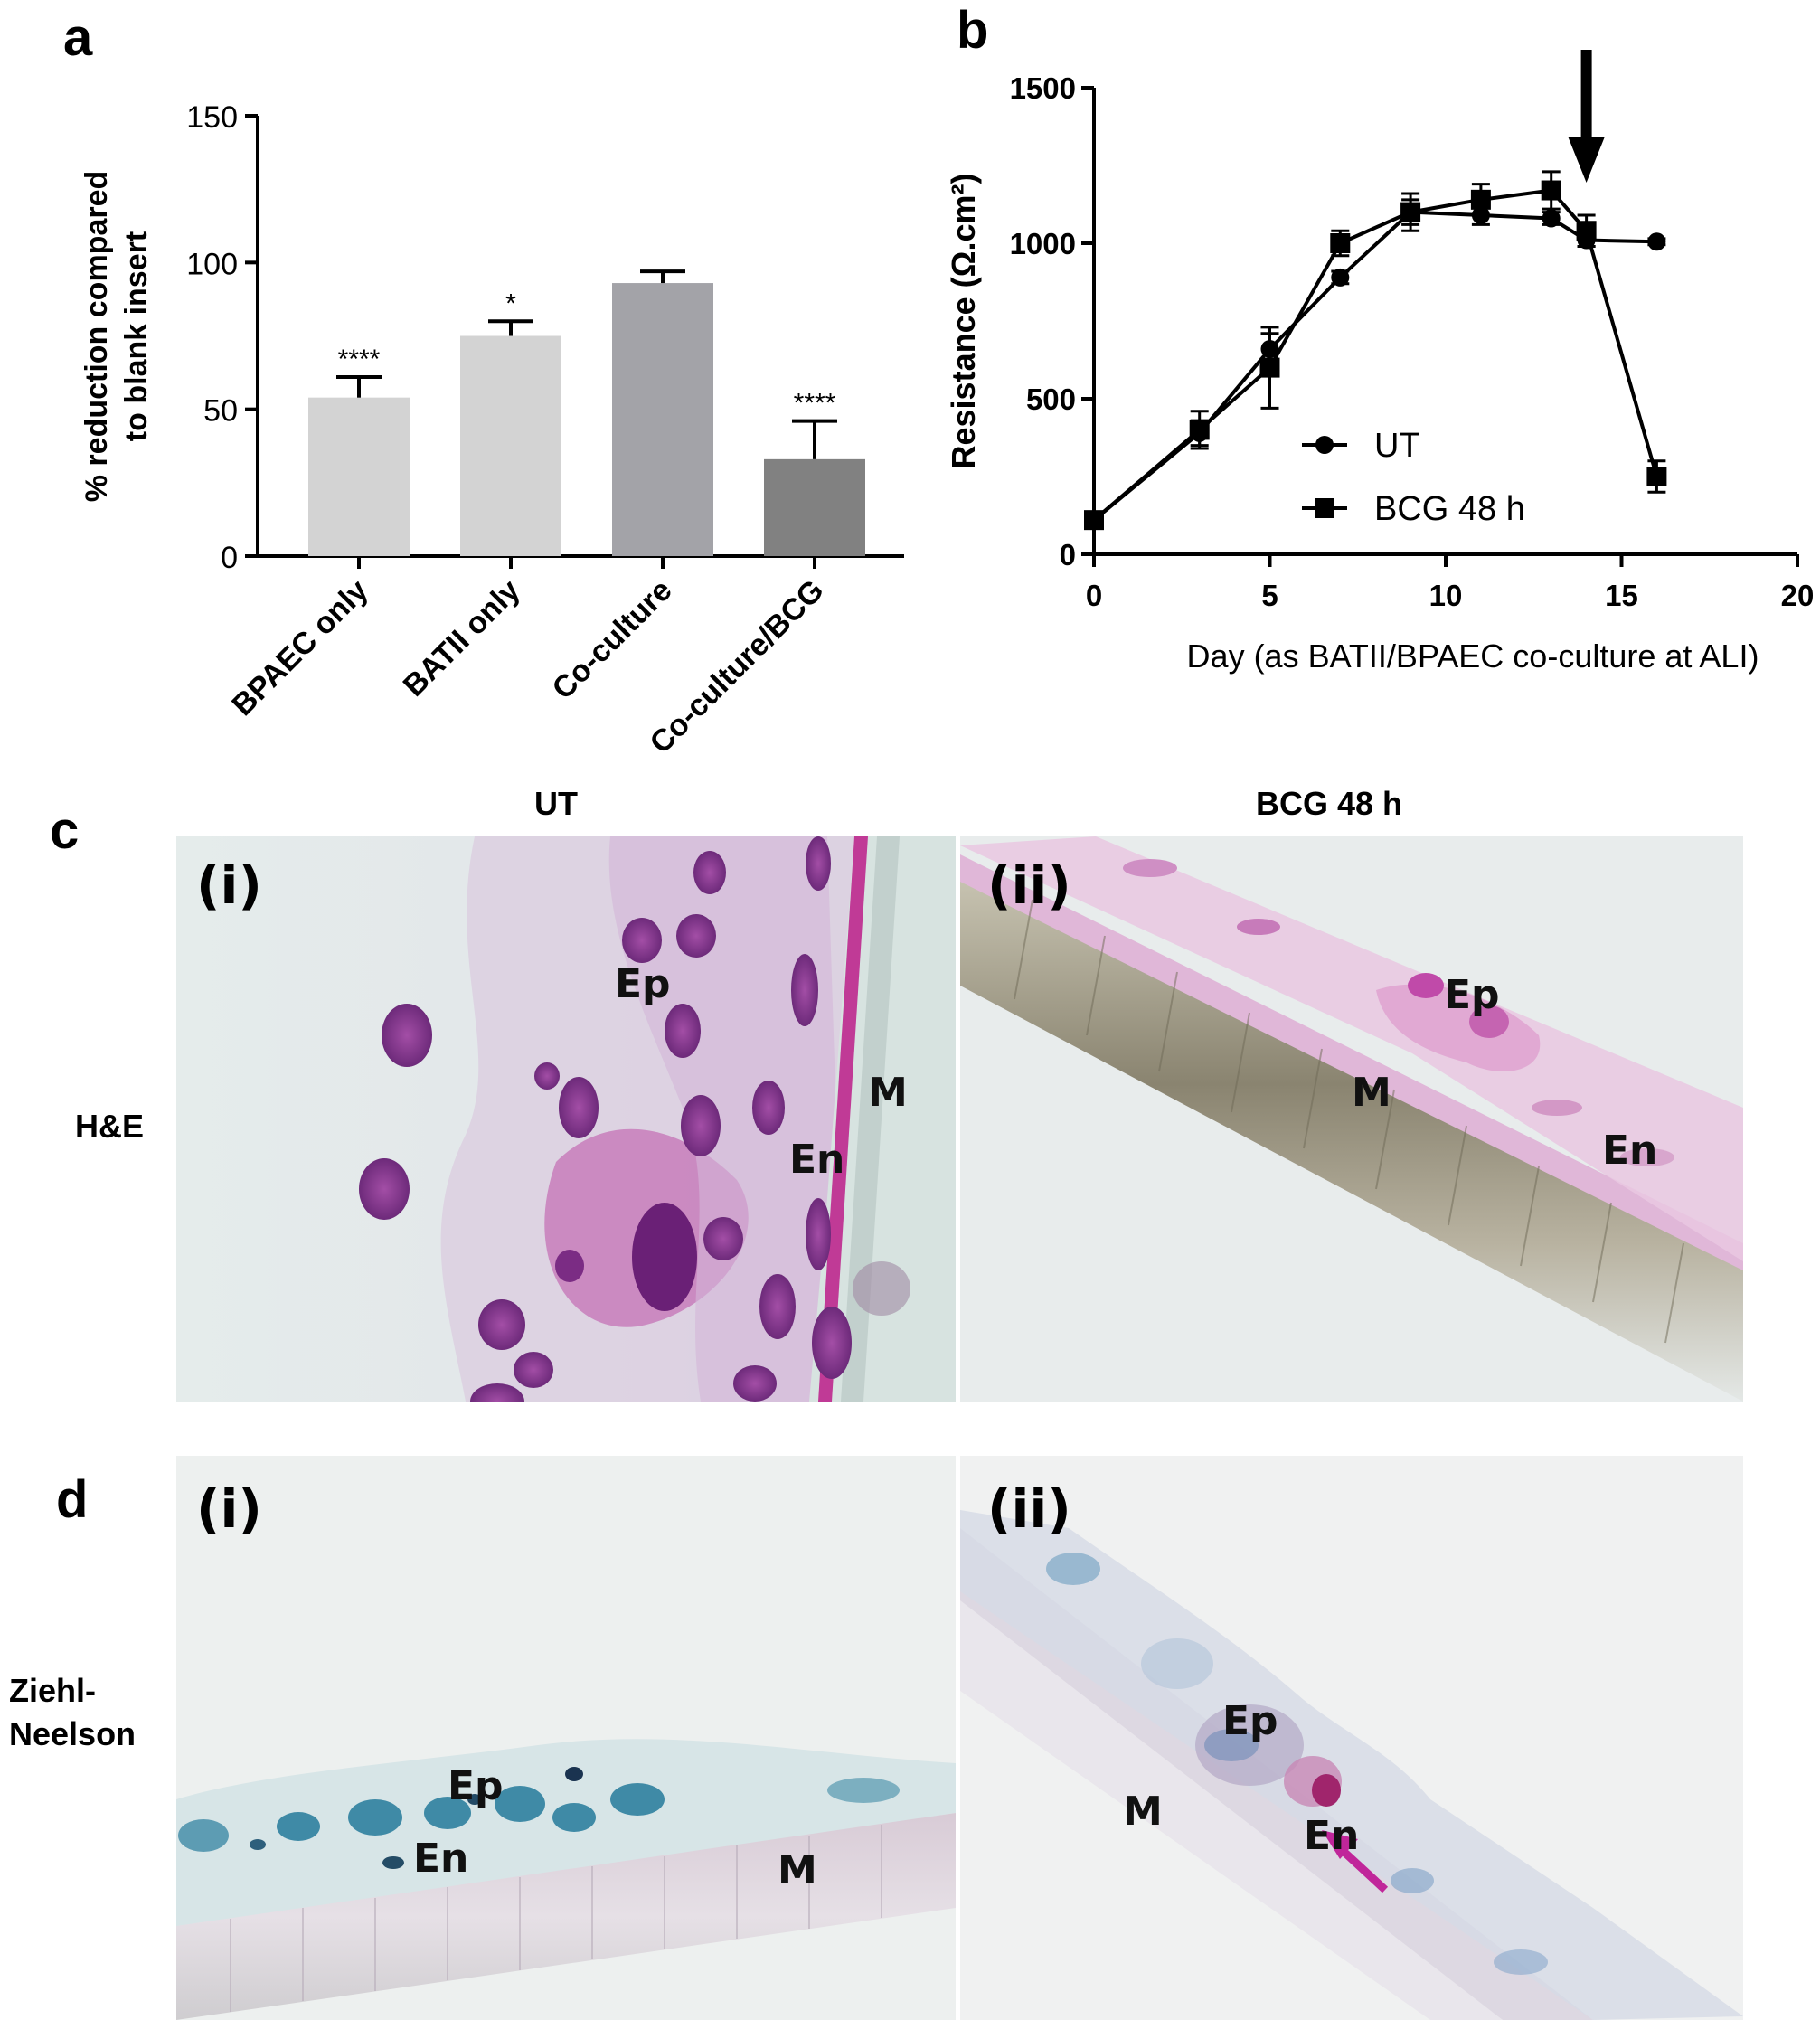 This screenshot has width=1820, height=2020. What do you see at coordinates (212, 264) in the screenshot?
I see `y-tick-label: 100` at bounding box center [212, 264].